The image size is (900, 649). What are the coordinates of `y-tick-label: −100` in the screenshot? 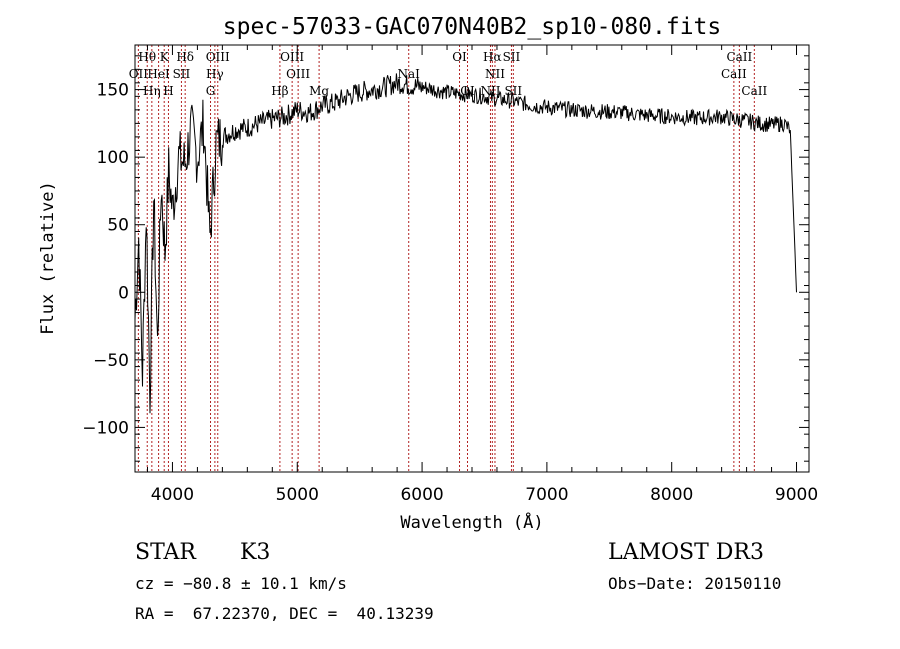 It's located at (105, 428).